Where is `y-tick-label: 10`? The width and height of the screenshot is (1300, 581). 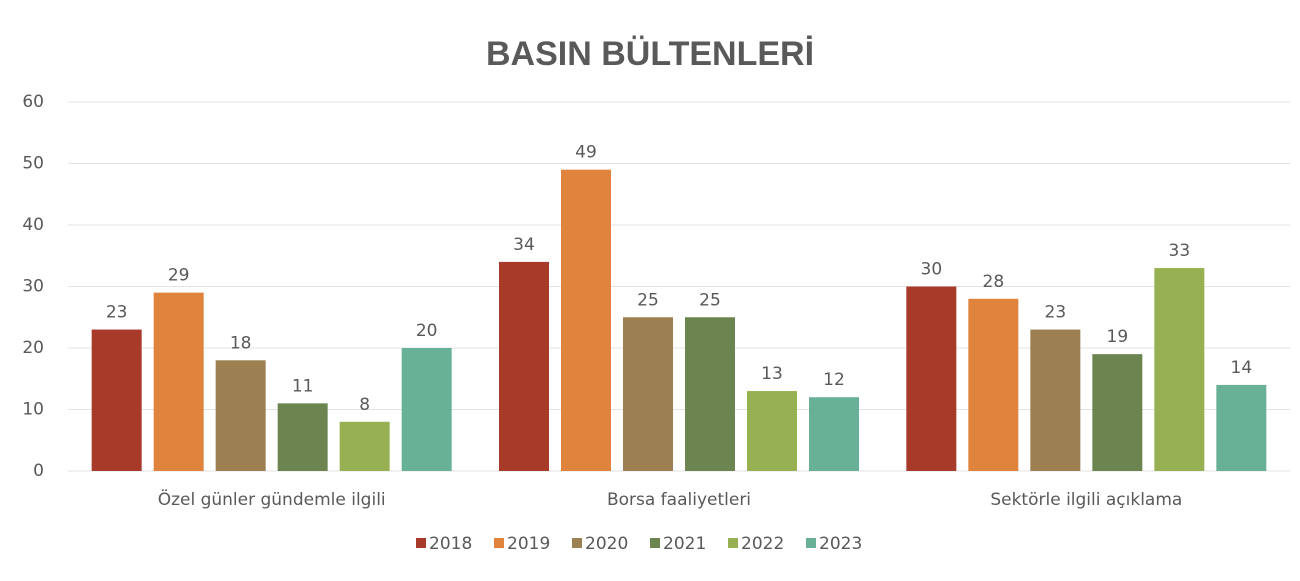
y-tick-label: 10 is located at coordinates (33, 410).